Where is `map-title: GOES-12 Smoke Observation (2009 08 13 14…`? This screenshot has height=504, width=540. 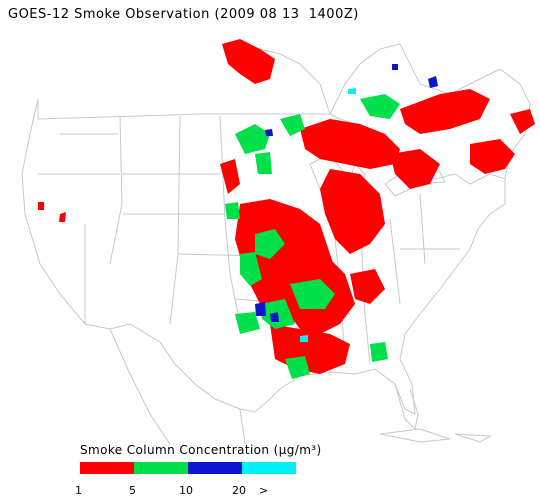 map-title: GOES-12 Smoke Observation (2009 08 13 14… is located at coordinates (183, 14).